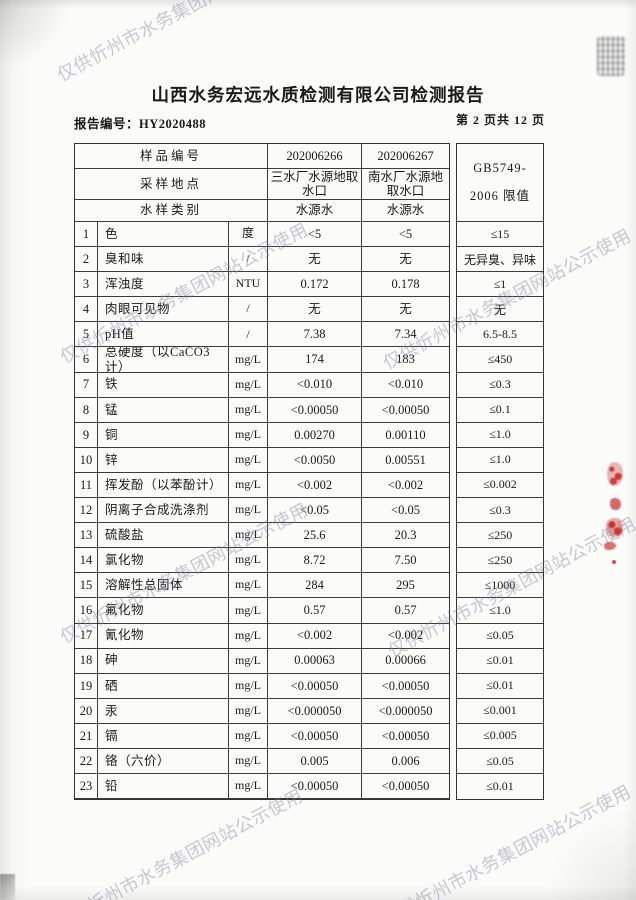 The image size is (636, 900). What do you see at coordinates (86, 360) in the screenshot?
I see `row-number: 6` at bounding box center [86, 360].